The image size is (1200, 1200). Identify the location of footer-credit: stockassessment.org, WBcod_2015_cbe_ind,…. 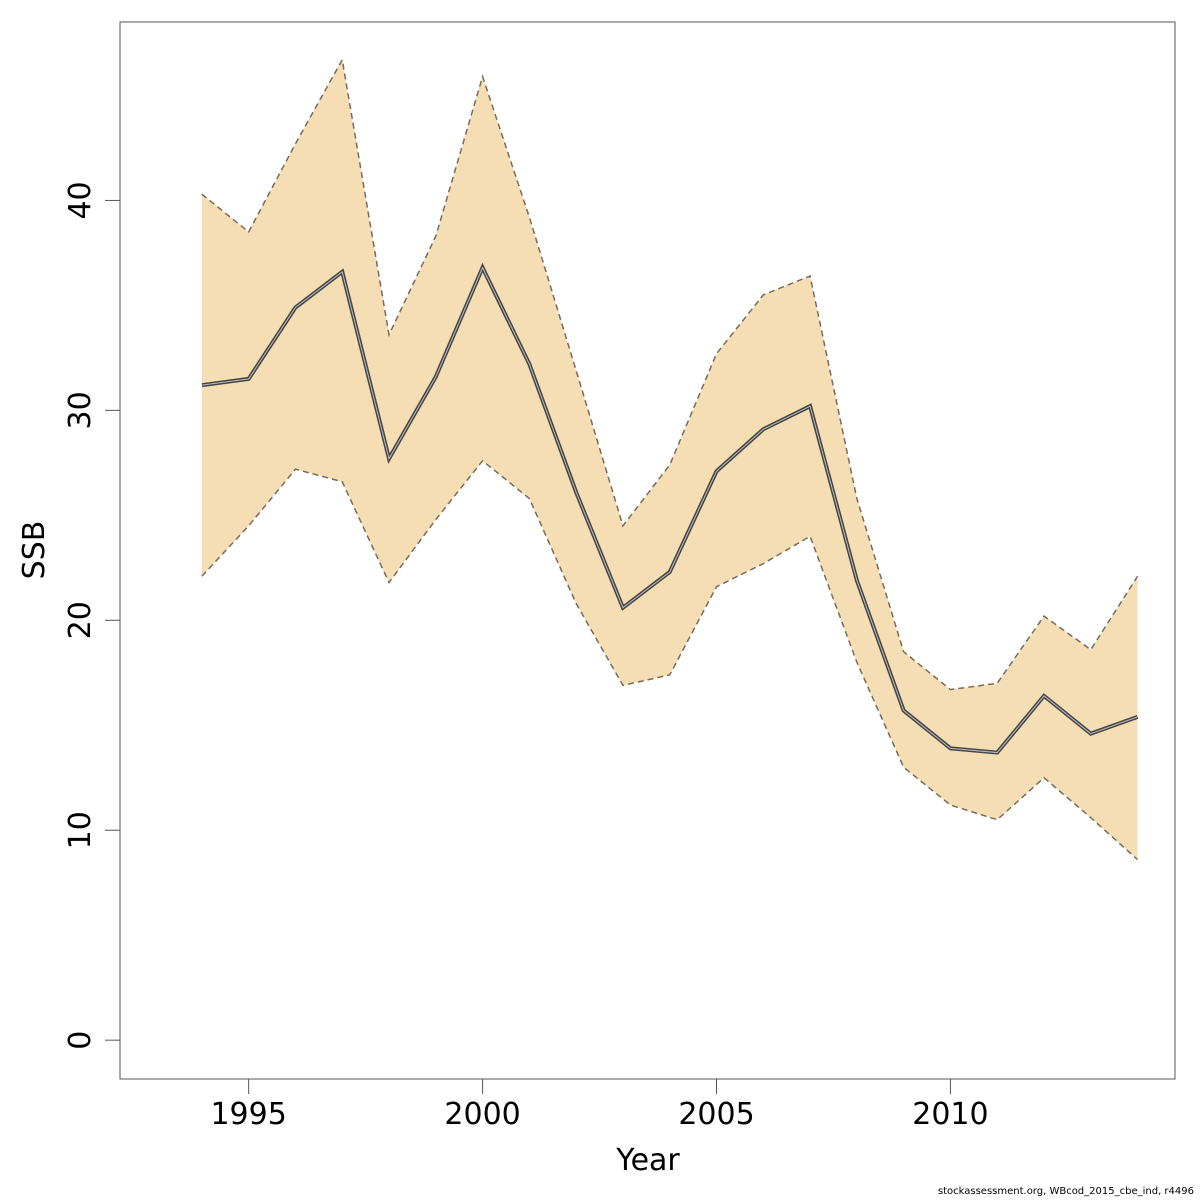
(1065, 1191).